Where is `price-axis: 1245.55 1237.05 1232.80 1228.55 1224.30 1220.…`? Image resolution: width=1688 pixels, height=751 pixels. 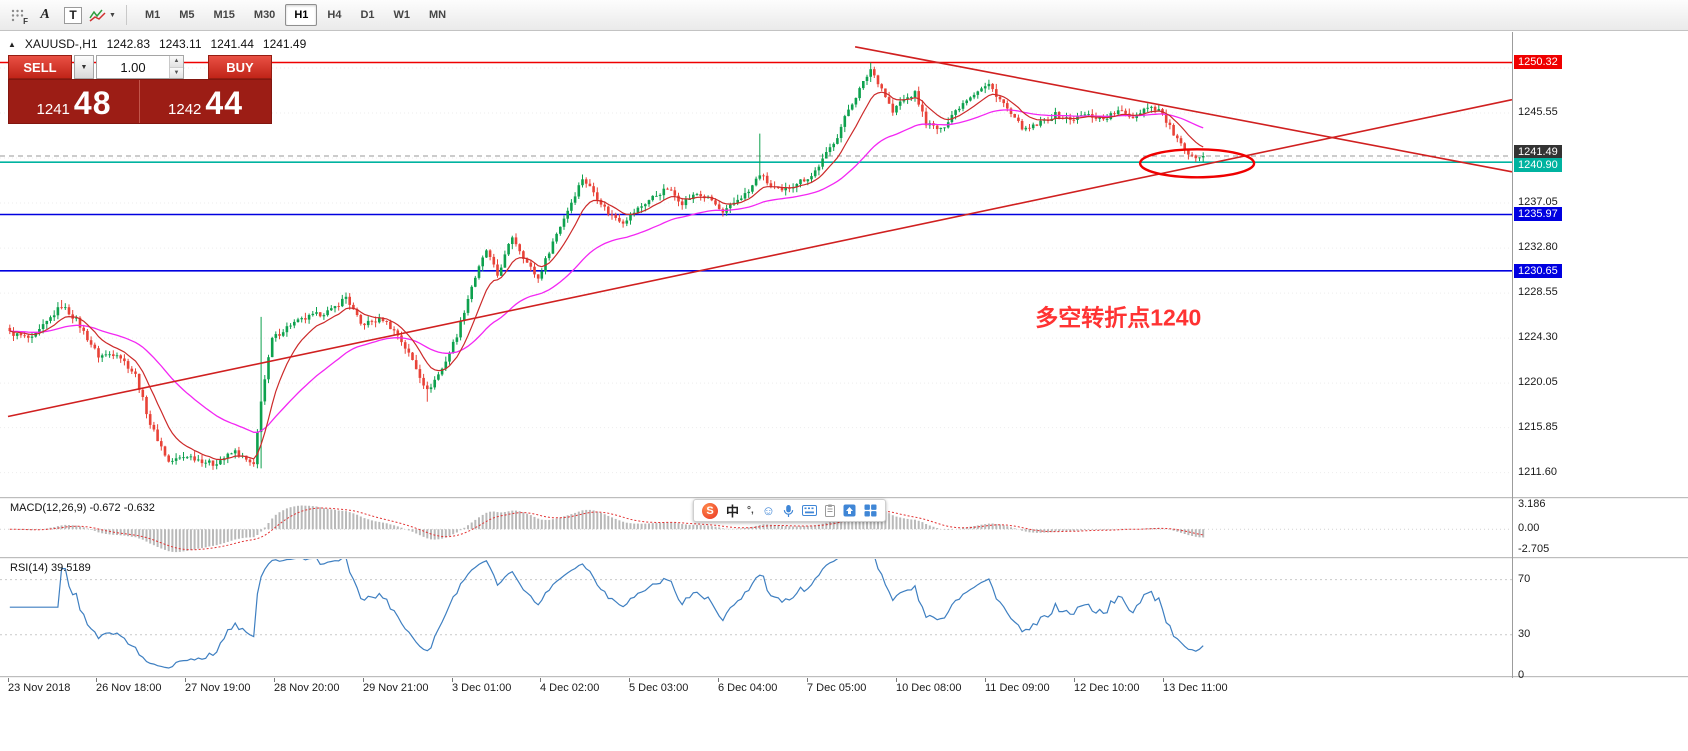 price-axis: 1245.55 1237.05 1232.80 1228.55 1224.30 1220.… is located at coordinates (1600, 375).